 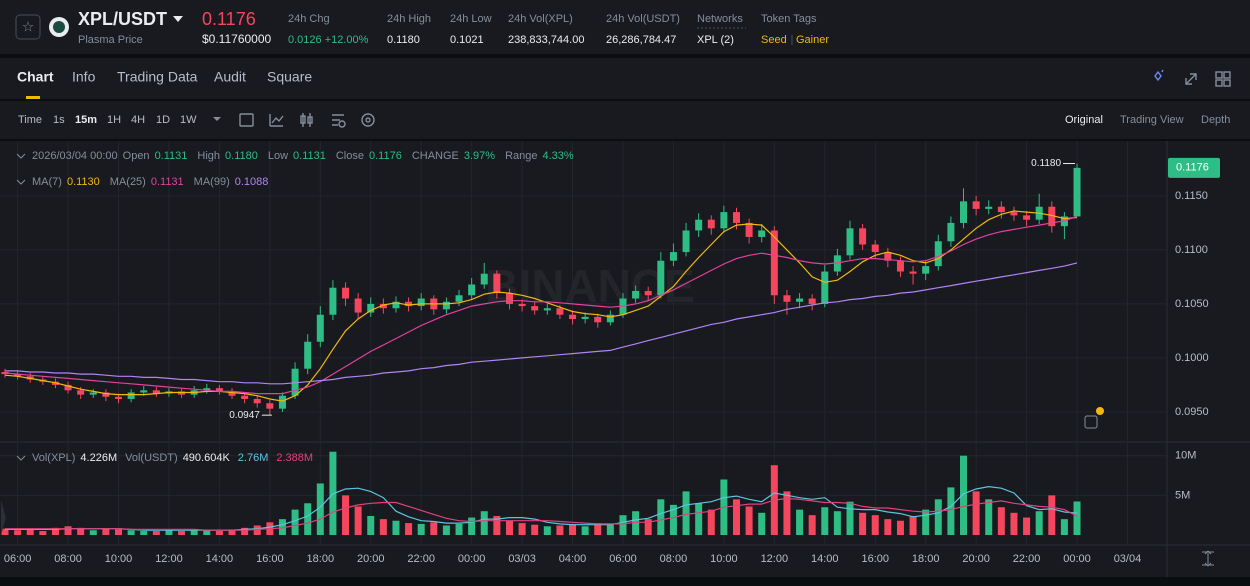 I want to click on view-option: Depth, so click(x=1215, y=120).